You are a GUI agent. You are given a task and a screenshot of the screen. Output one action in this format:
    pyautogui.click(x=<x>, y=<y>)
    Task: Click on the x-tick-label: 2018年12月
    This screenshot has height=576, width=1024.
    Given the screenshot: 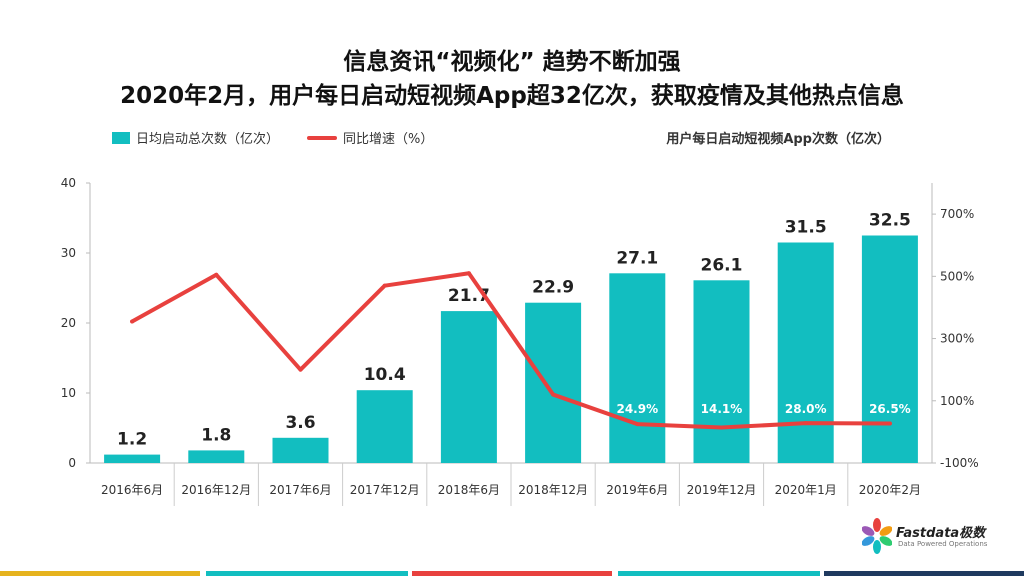 What is the action you would take?
    pyautogui.click(x=553, y=490)
    